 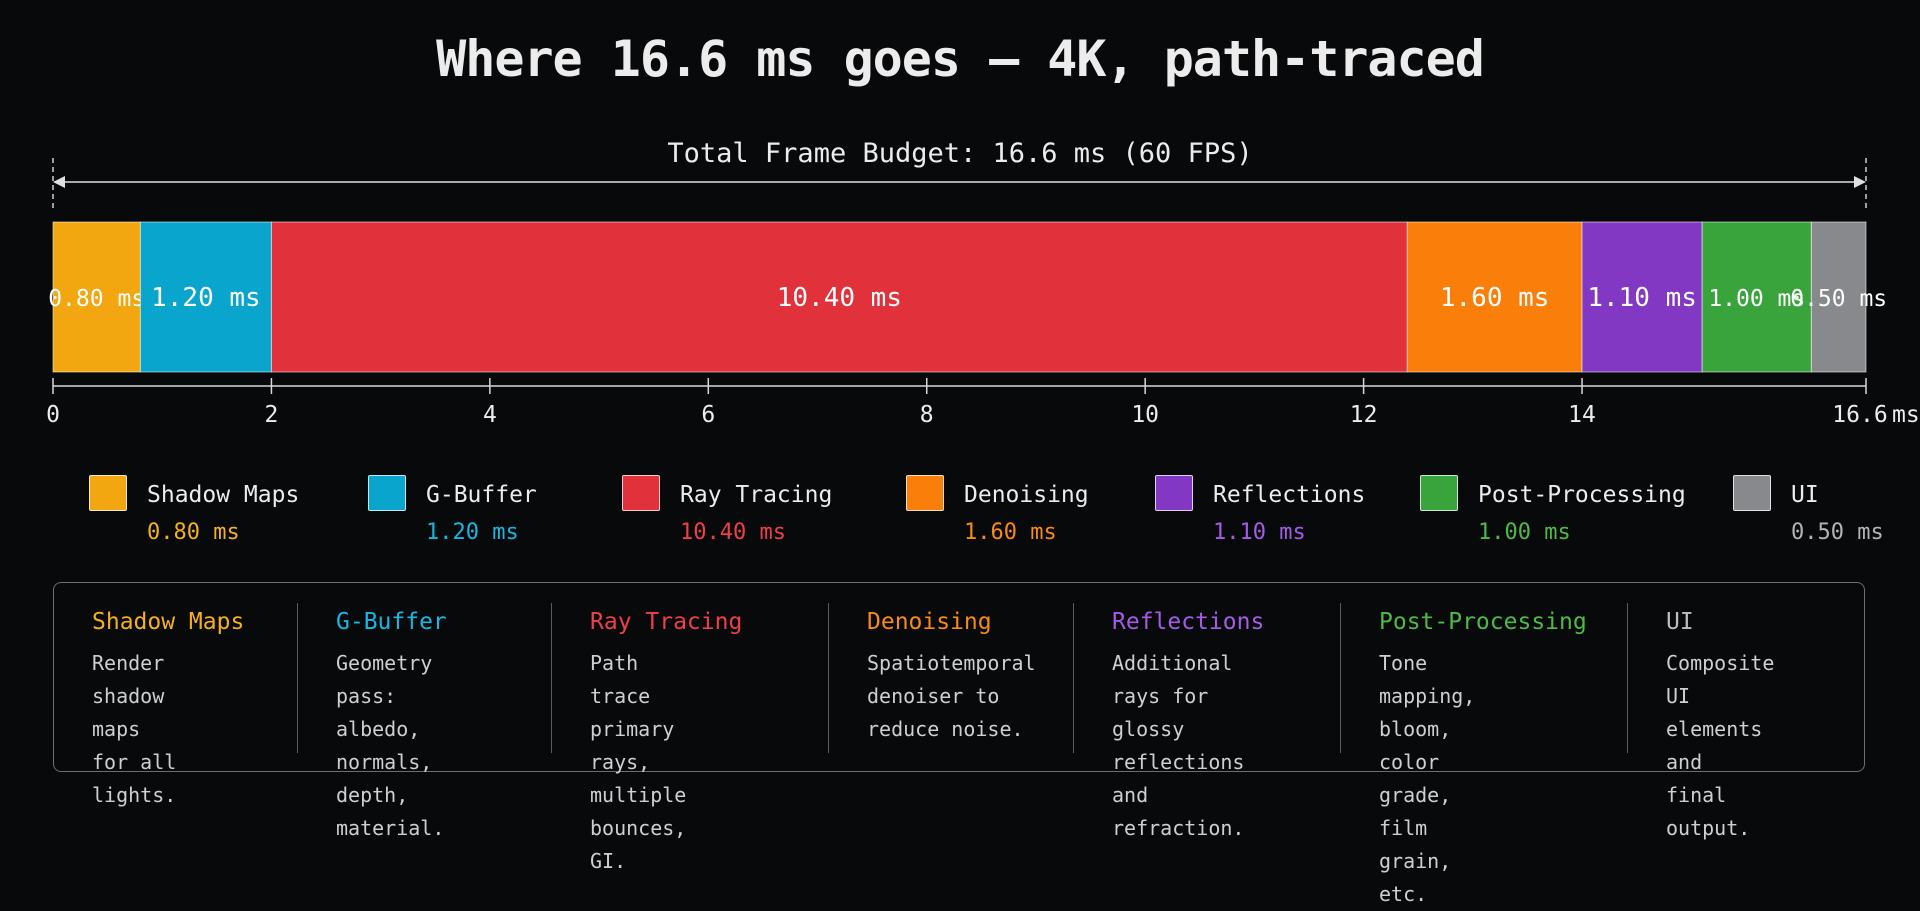 What do you see at coordinates (1188, 622) in the screenshot?
I see `description-title: Reflections` at bounding box center [1188, 622].